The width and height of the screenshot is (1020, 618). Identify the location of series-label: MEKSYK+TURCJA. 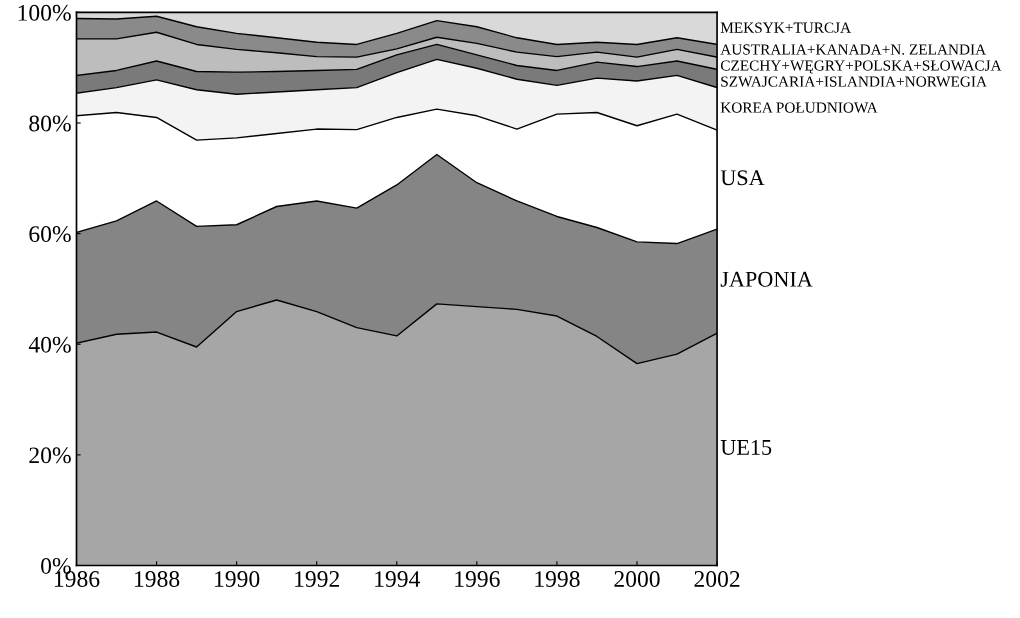
(785, 27).